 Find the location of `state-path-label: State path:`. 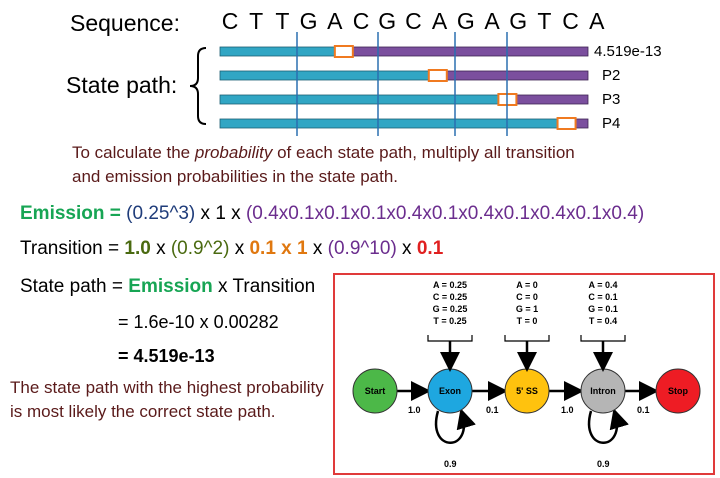

state-path-label: State path: is located at coordinates (122, 85).